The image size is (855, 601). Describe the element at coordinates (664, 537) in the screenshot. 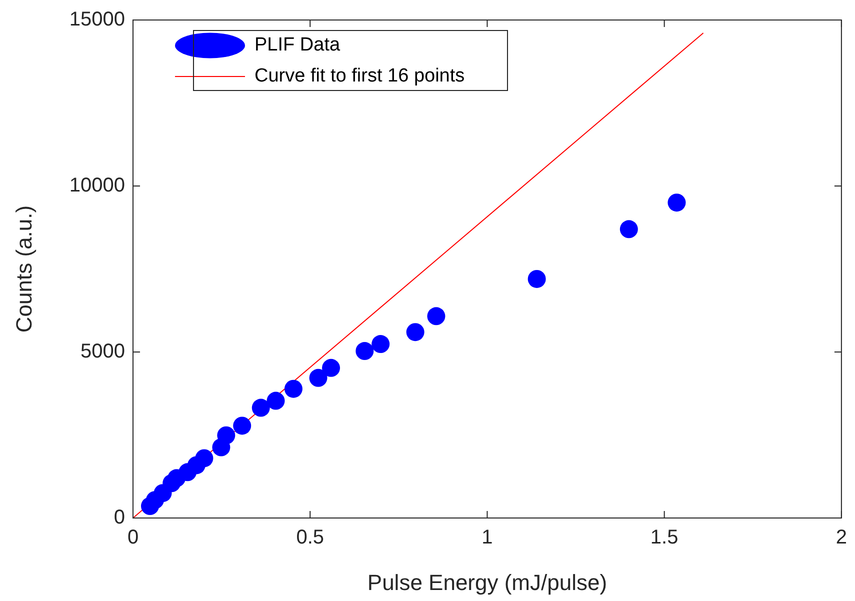

I see `x-tick-label: 1.5` at that location.